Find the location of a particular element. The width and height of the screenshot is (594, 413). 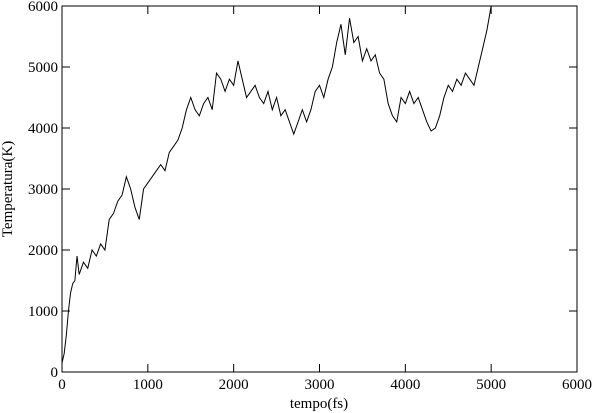

x-axis-label: tempo(fs) is located at coordinates (319, 404).